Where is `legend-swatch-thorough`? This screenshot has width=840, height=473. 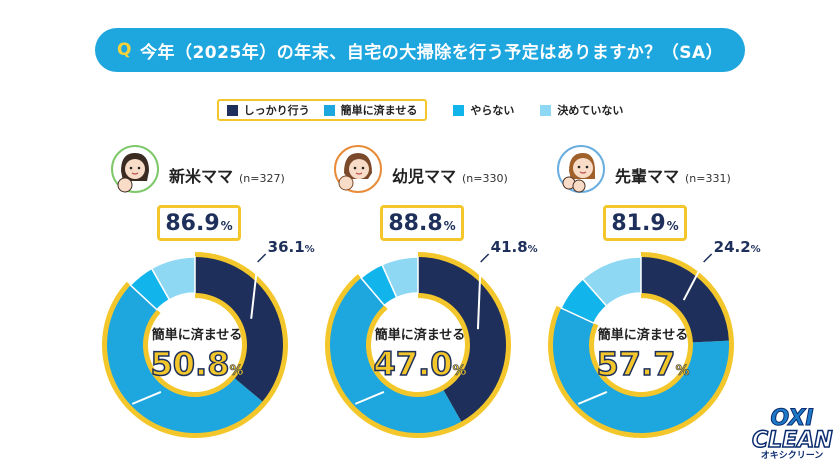 legend-swatch-thorough is located at coordinates (232, 110).